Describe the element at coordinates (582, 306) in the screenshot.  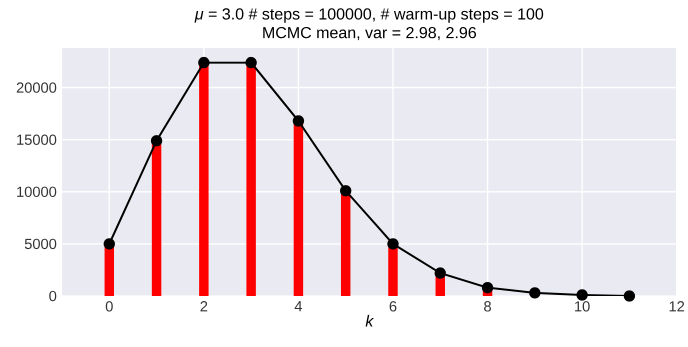
I see `x-tick-label: 10` at that location.